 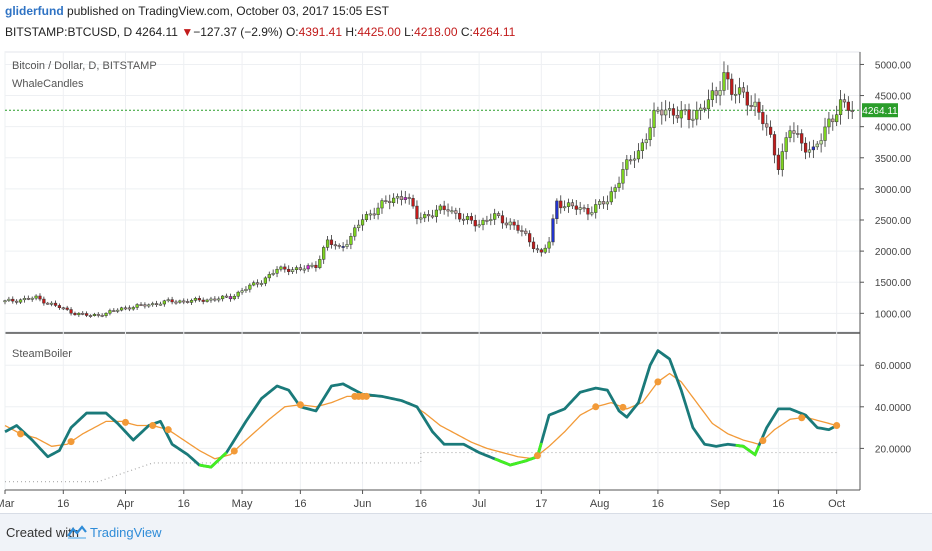 What do you see at coordinates (379, 32) in the screenshot?
I see `high-value: 4425.00` at bounding box center [379, 32].